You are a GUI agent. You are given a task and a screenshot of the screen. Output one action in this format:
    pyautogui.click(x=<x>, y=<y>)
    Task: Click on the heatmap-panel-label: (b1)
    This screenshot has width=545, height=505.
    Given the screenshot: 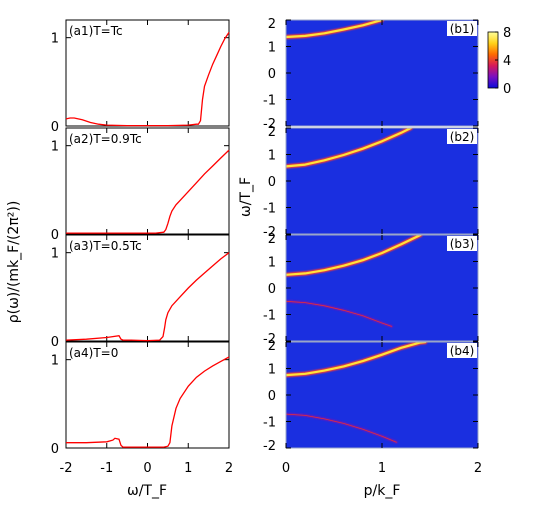 What is the action you would take?
    pyautogui.click(x=462, y=29)
    